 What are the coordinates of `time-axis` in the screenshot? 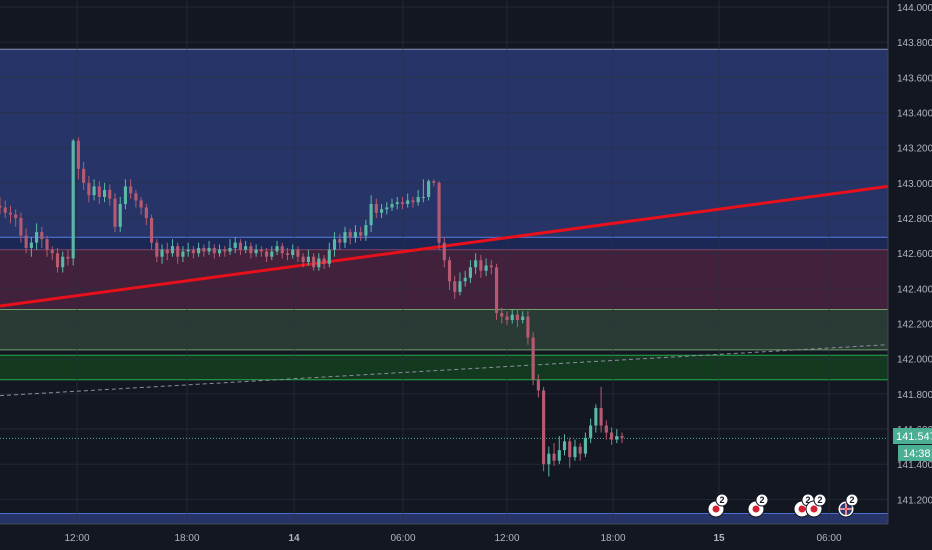 It's located at (466, 537).